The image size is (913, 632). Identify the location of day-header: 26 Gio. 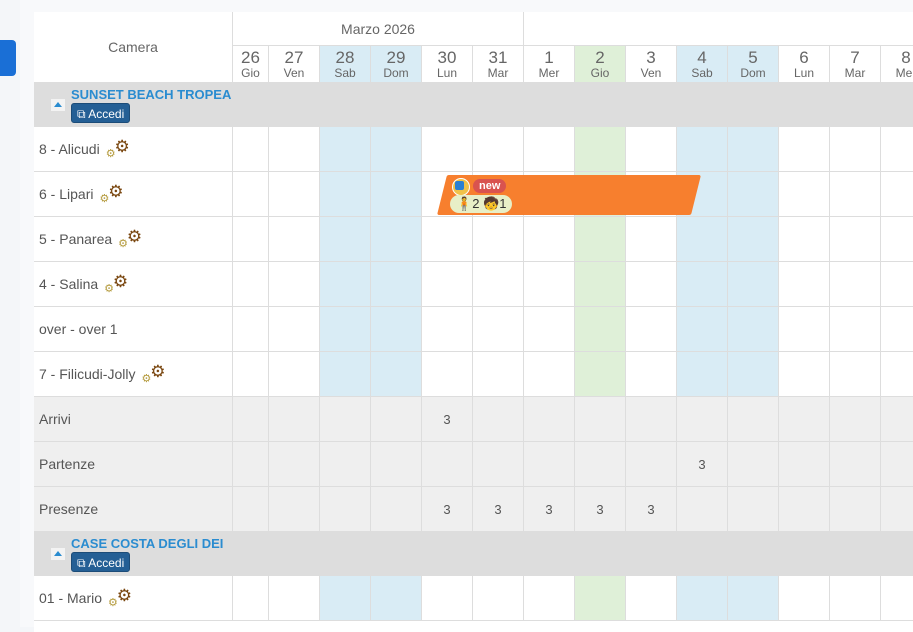
(251, 64).